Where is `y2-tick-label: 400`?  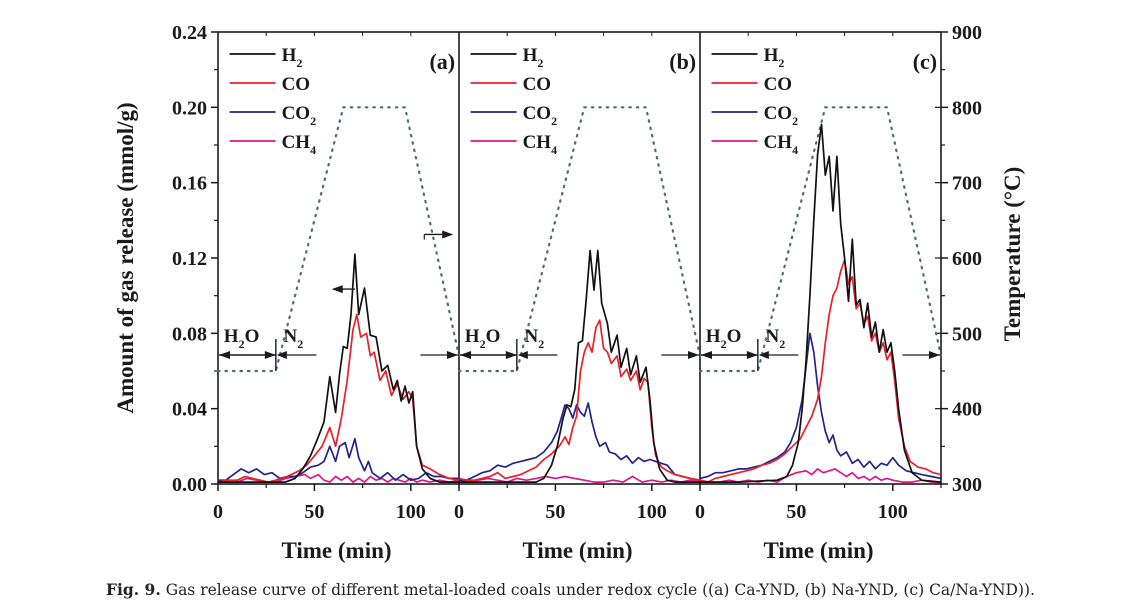
y2-tick-label: 400 is located at coordinates (967, 410).